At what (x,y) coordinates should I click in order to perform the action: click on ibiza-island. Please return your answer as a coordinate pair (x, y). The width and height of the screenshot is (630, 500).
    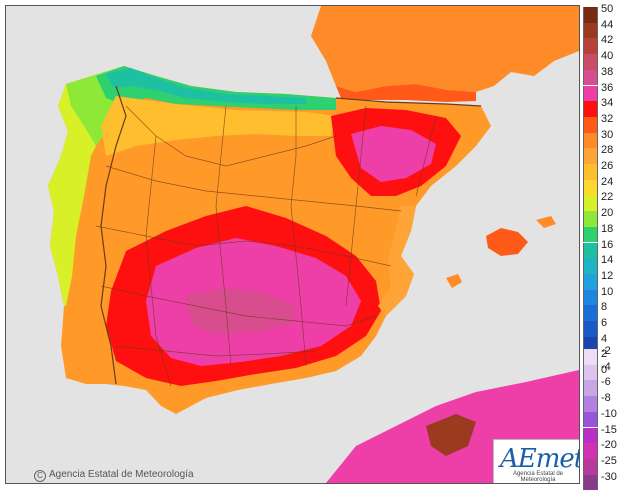
    Looking at the image, I should click on (454, 281).